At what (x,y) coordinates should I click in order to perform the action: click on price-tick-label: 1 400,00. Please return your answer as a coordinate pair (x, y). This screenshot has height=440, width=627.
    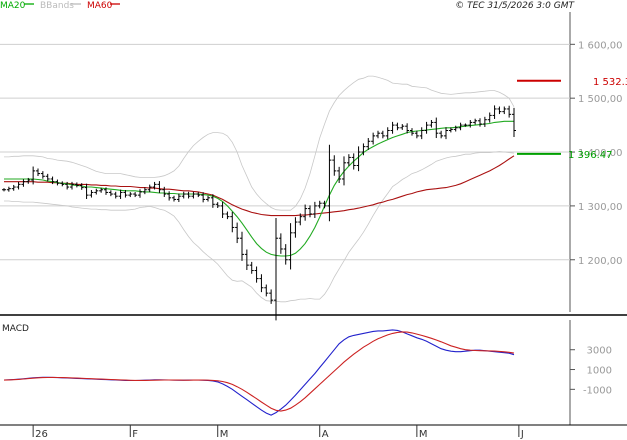
    Looking at the image, I should click on (600, 153).